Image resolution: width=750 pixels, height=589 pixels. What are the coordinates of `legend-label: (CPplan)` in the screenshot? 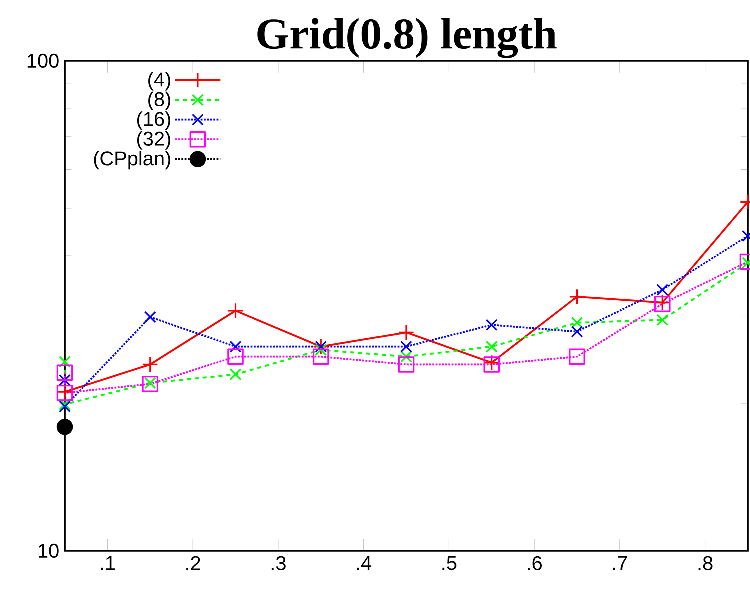 It's located at (132, 160).